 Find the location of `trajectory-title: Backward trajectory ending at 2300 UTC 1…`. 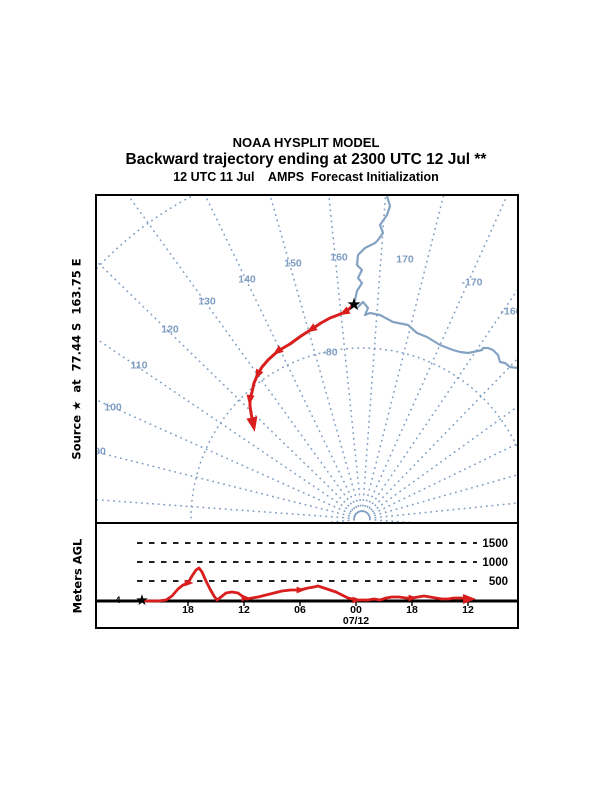

trajectory-title: Backward trajectory ending at 2300 UTC 1… is located at coordinates (306, 159).